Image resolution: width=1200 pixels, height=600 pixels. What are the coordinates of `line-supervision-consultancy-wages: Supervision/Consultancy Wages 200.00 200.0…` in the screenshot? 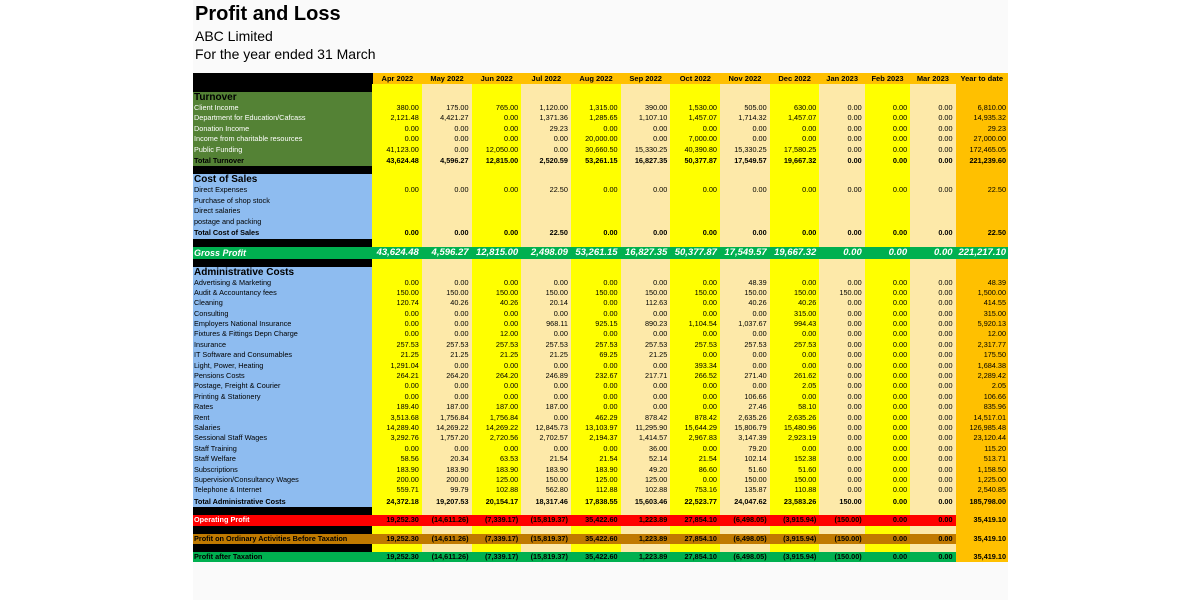 It's located at (601, 480).